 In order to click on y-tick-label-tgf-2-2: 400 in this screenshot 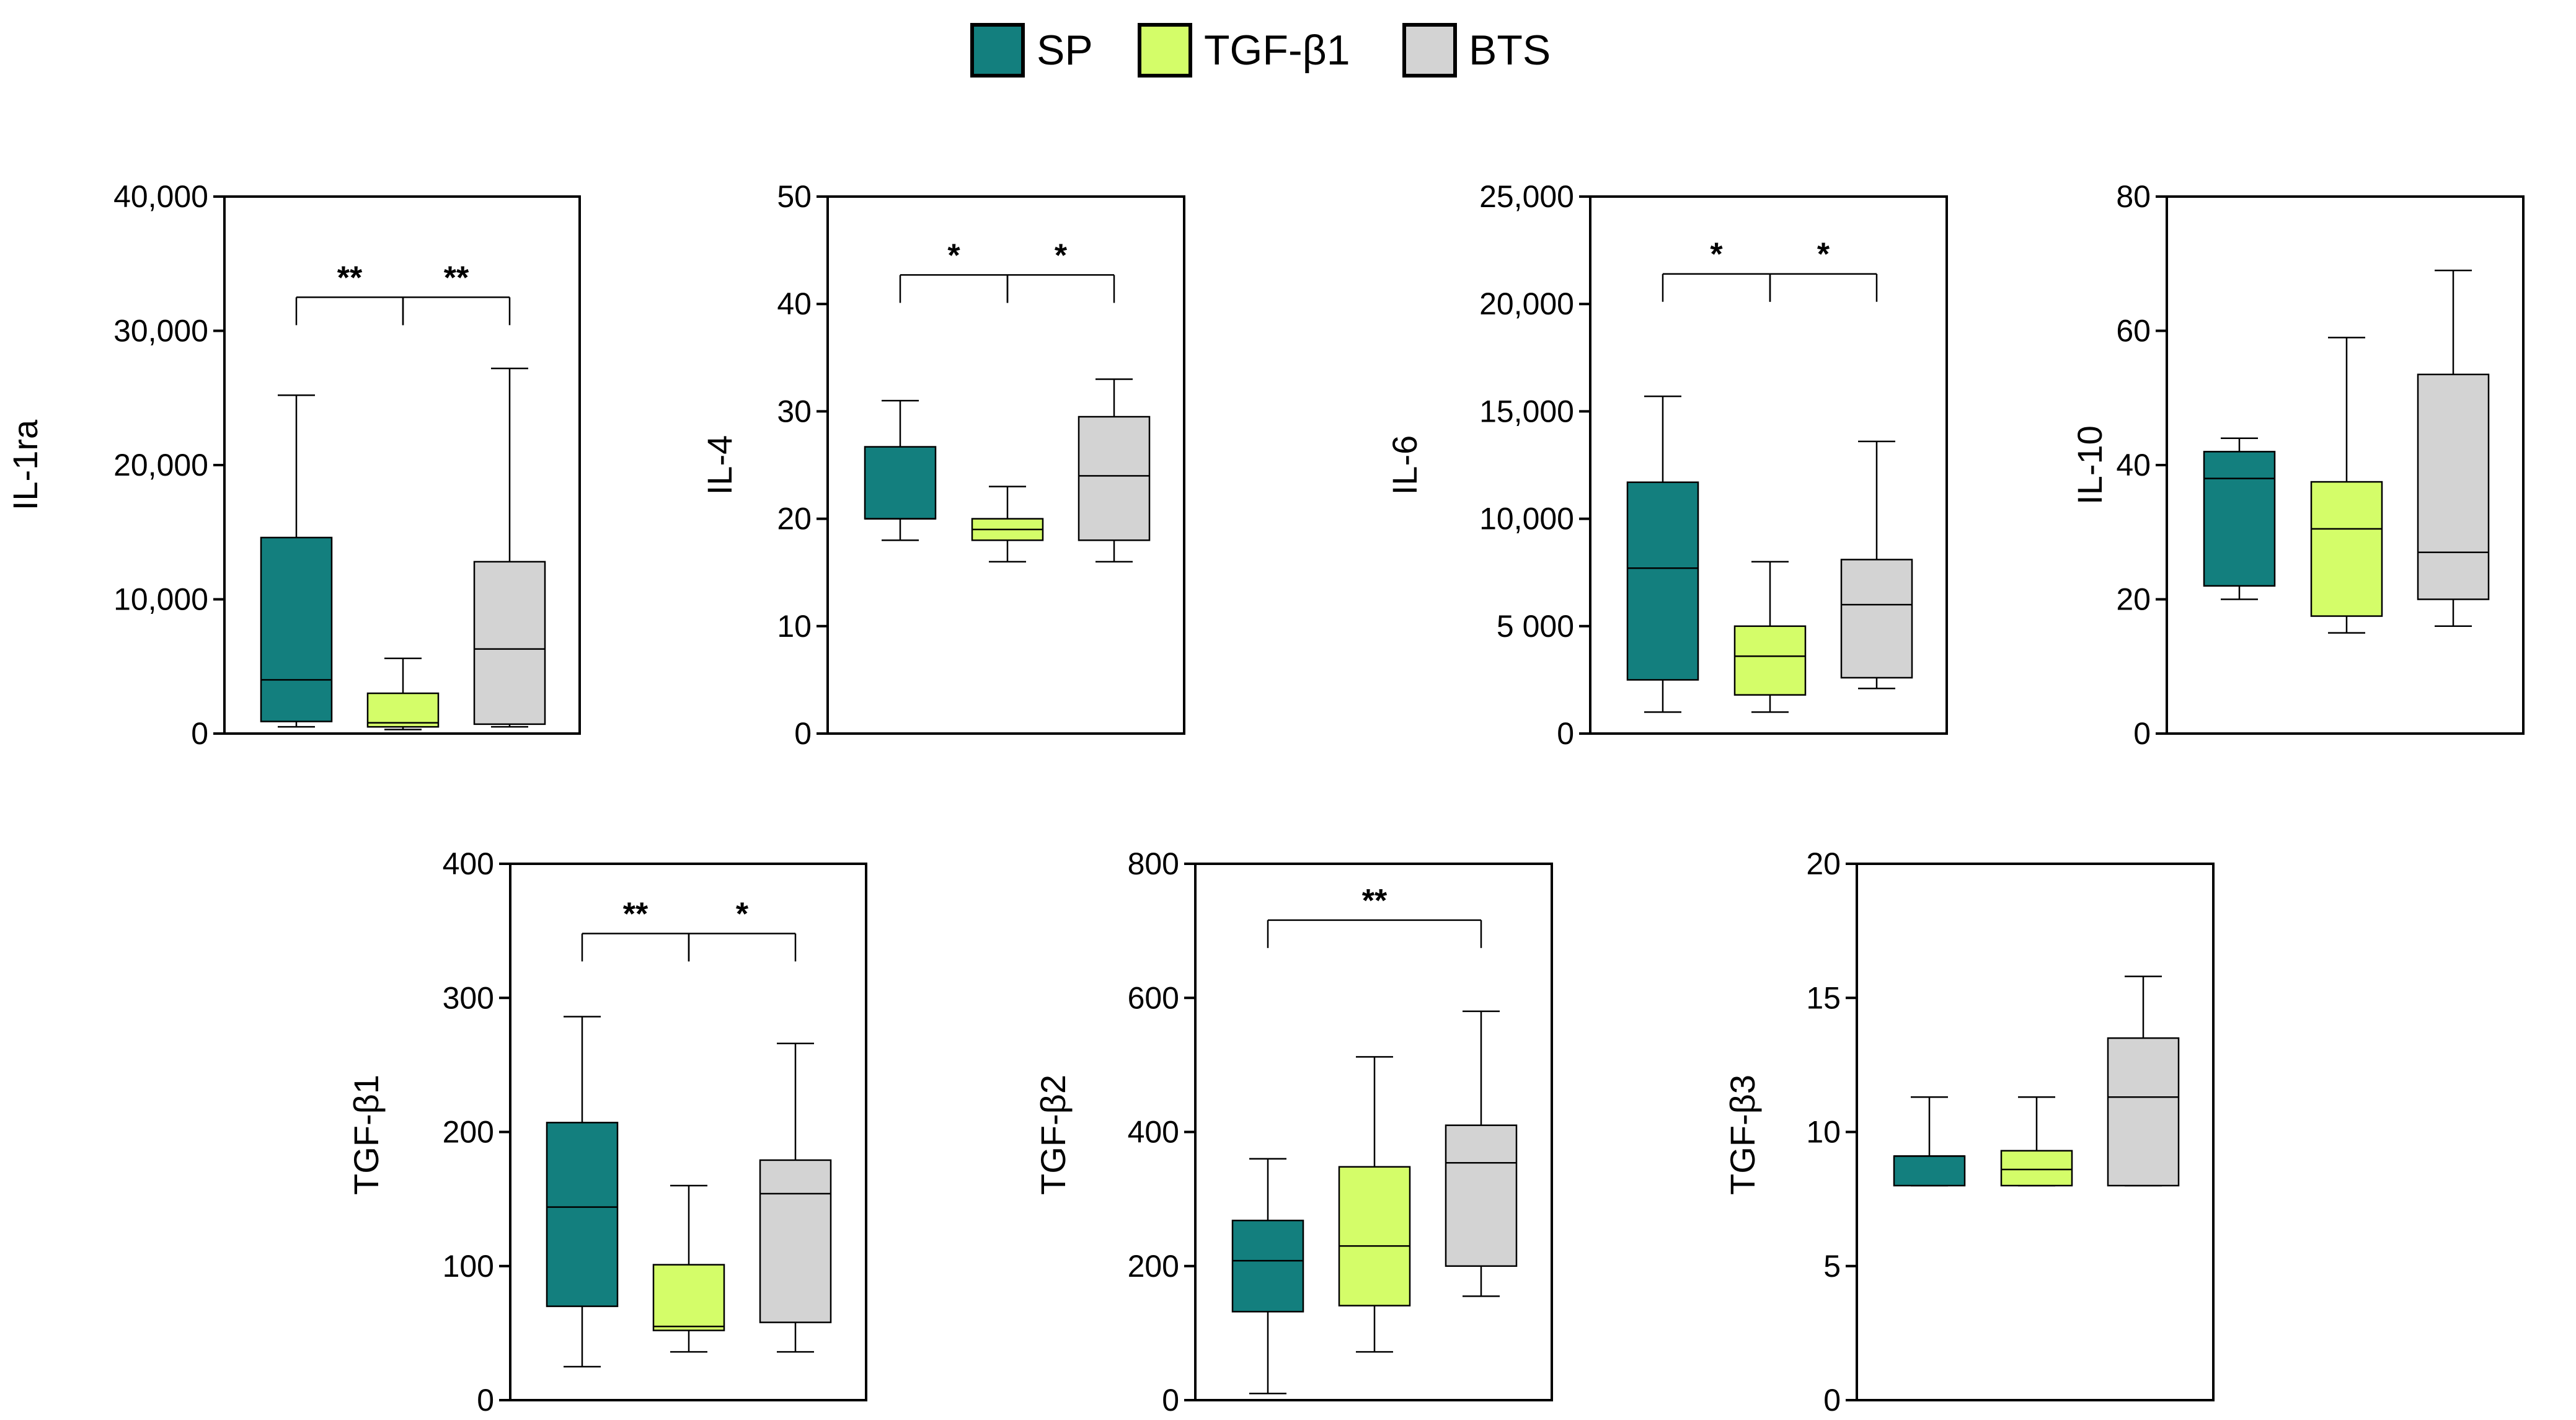, I will do `click(1153, 1132)`.